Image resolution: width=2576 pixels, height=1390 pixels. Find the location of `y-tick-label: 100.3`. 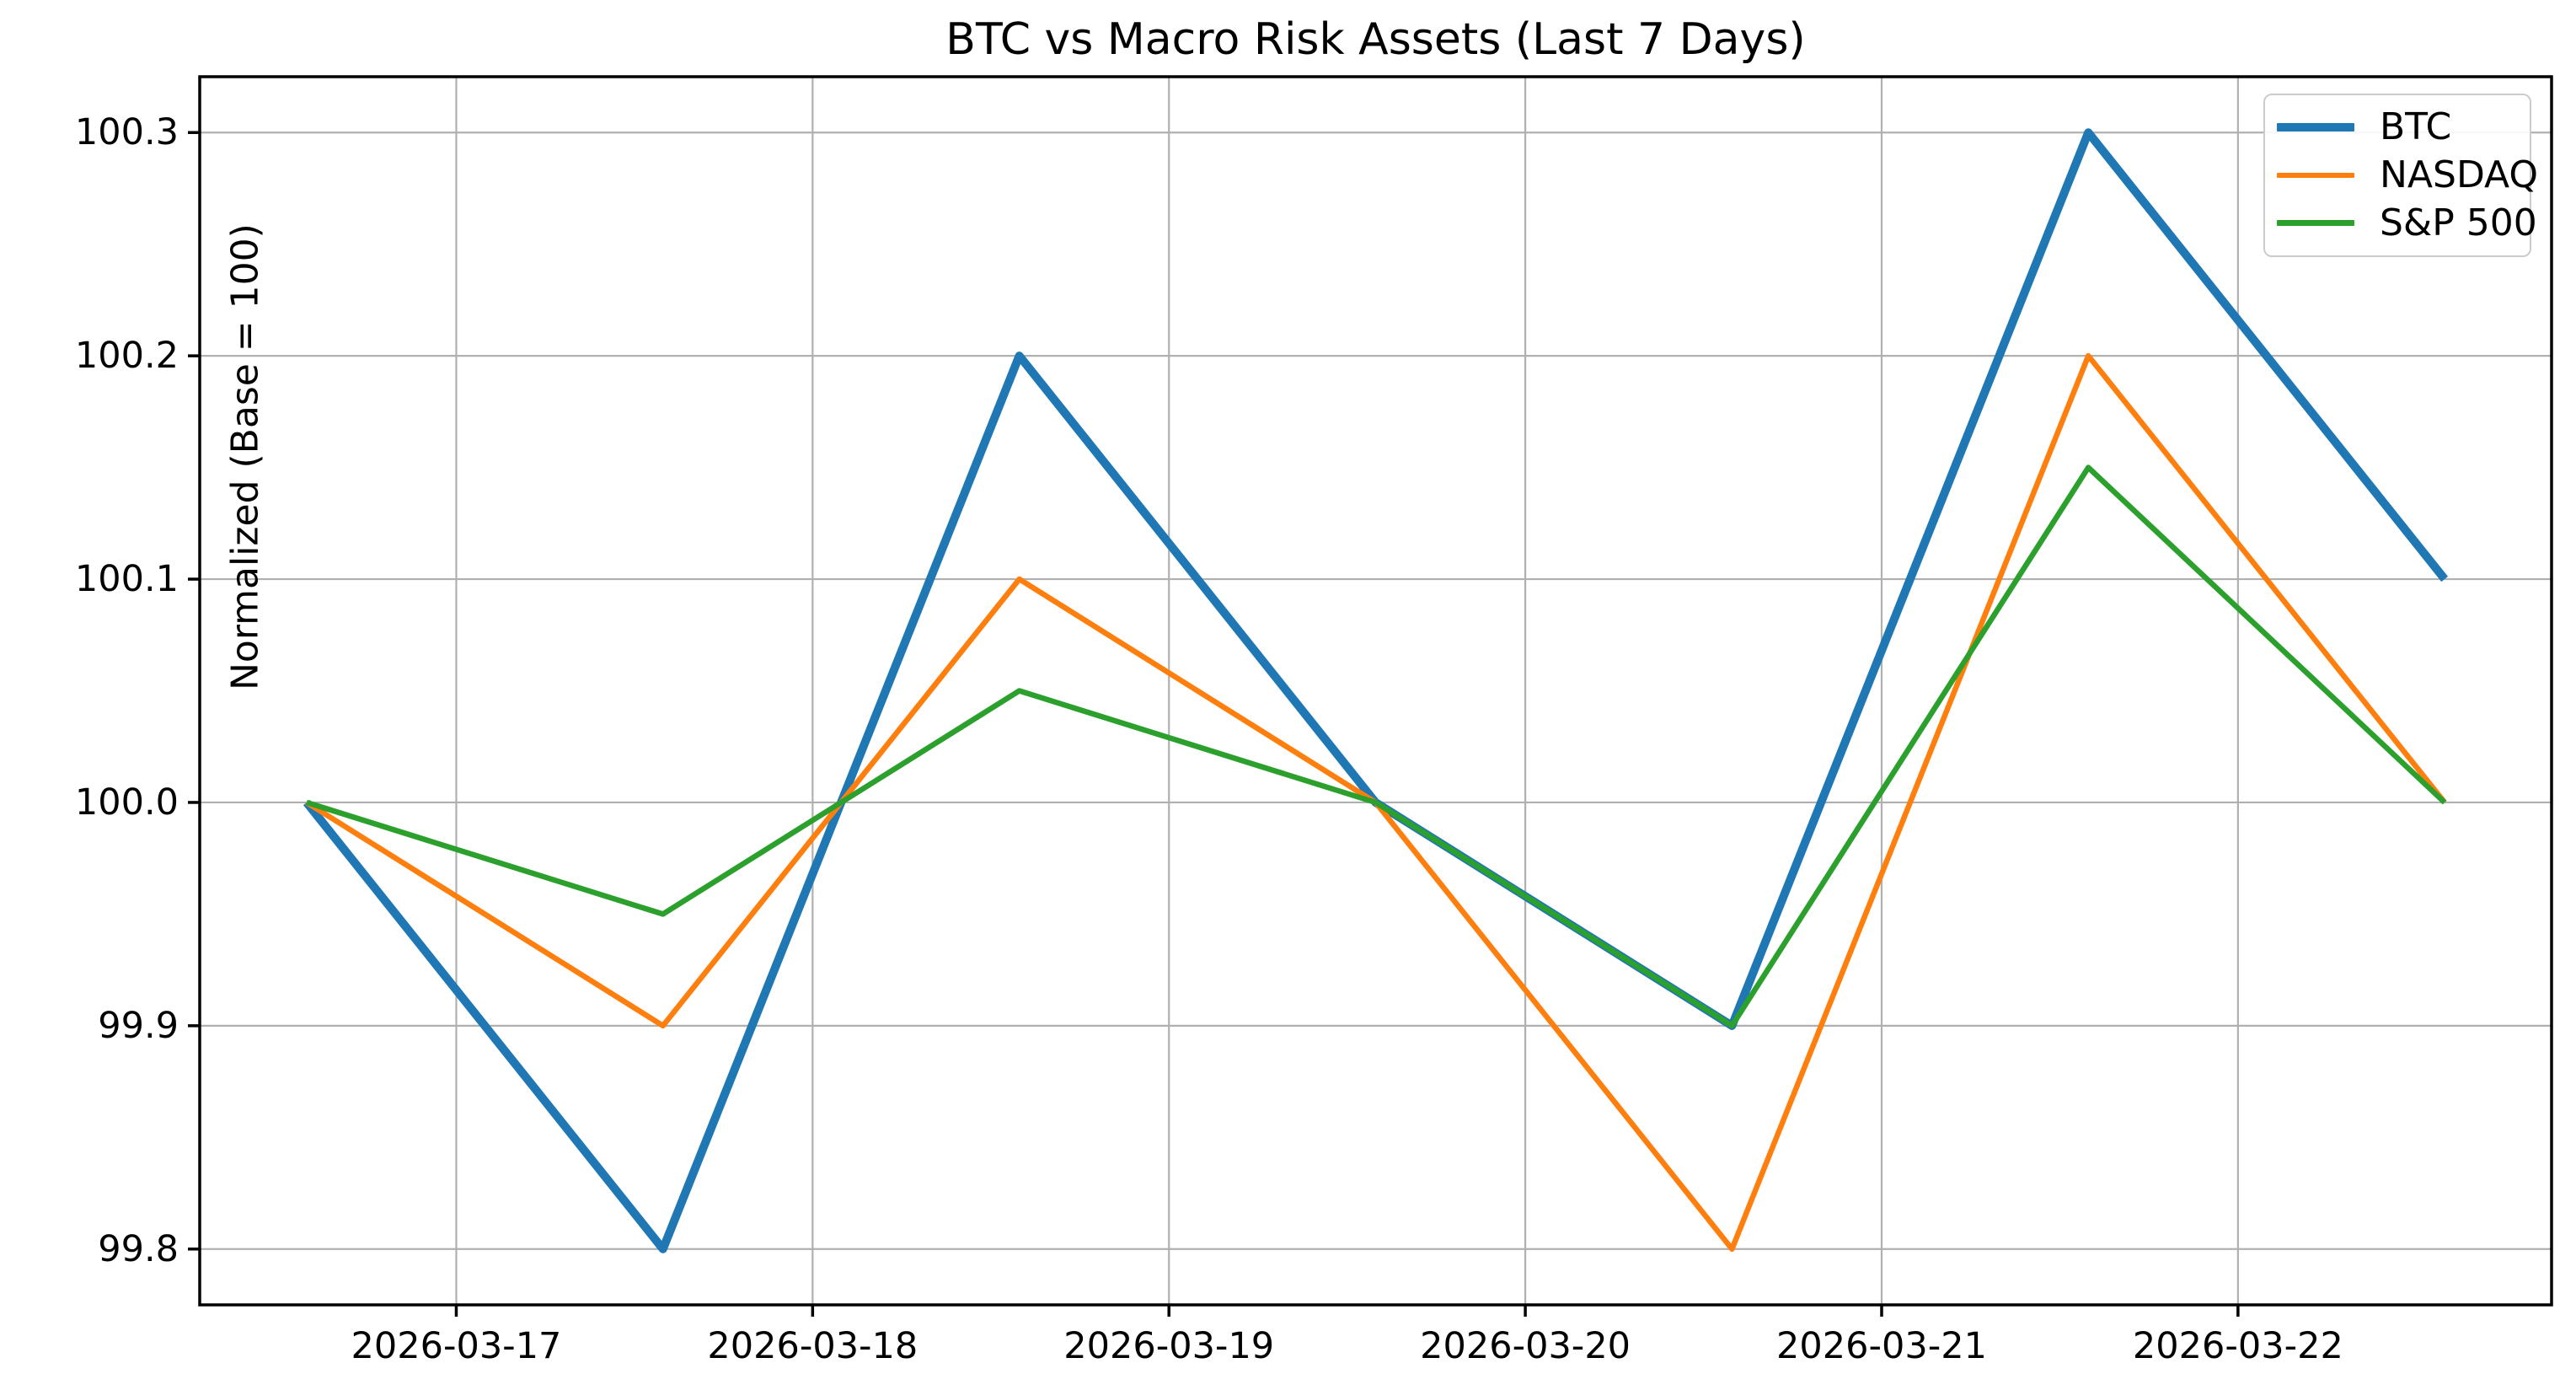

y-tick-label: 100.3 is located at coordinates (127, 132).